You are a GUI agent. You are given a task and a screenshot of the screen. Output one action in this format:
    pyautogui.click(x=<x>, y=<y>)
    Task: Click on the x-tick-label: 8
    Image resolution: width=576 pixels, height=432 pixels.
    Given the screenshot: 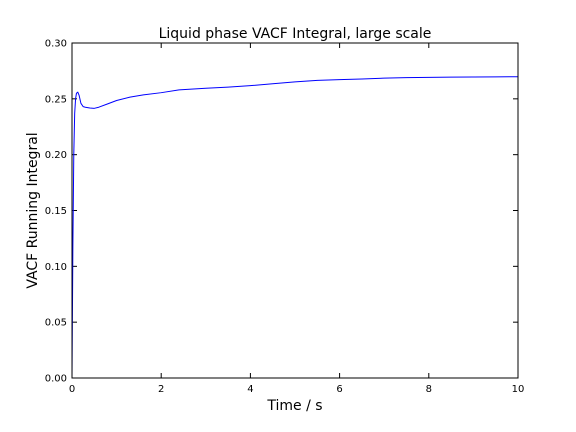 What is the action you would take?
    pyautogui.click(x=429, y=389)
    